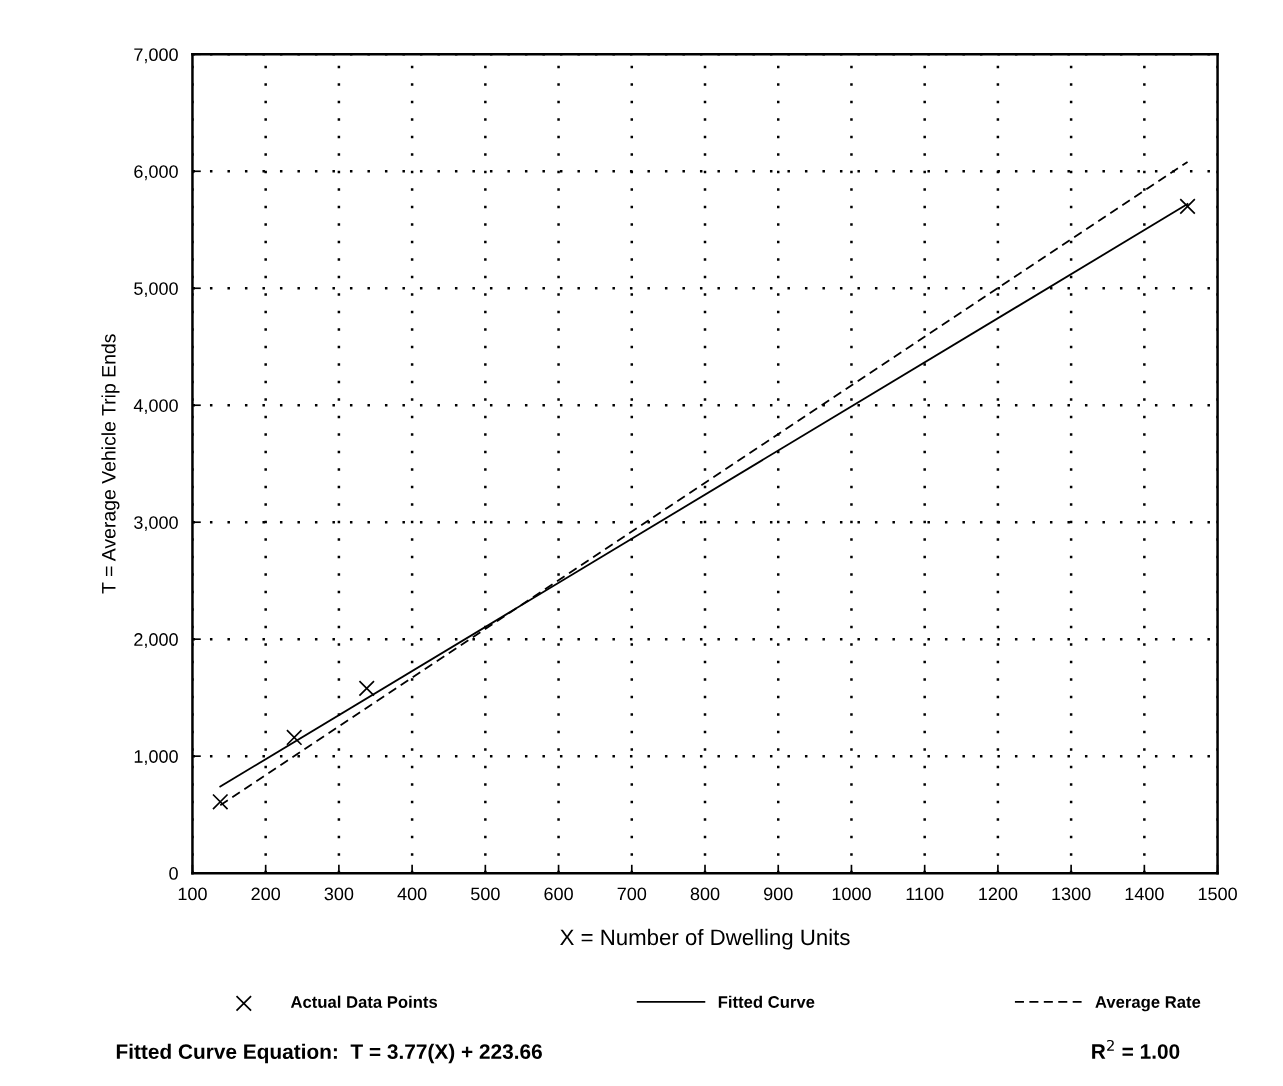 The width and height of the screenshot is (1283, 1086). What do you see at coordinates (266, 894) in the screenshot?
I see `x-tick-label: 200` at bounding box center [266, 894].